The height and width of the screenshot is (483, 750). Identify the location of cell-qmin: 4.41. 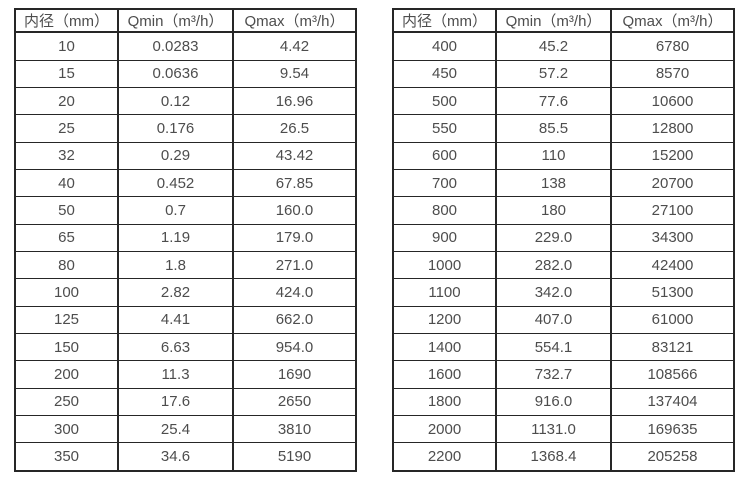
(175, 319).